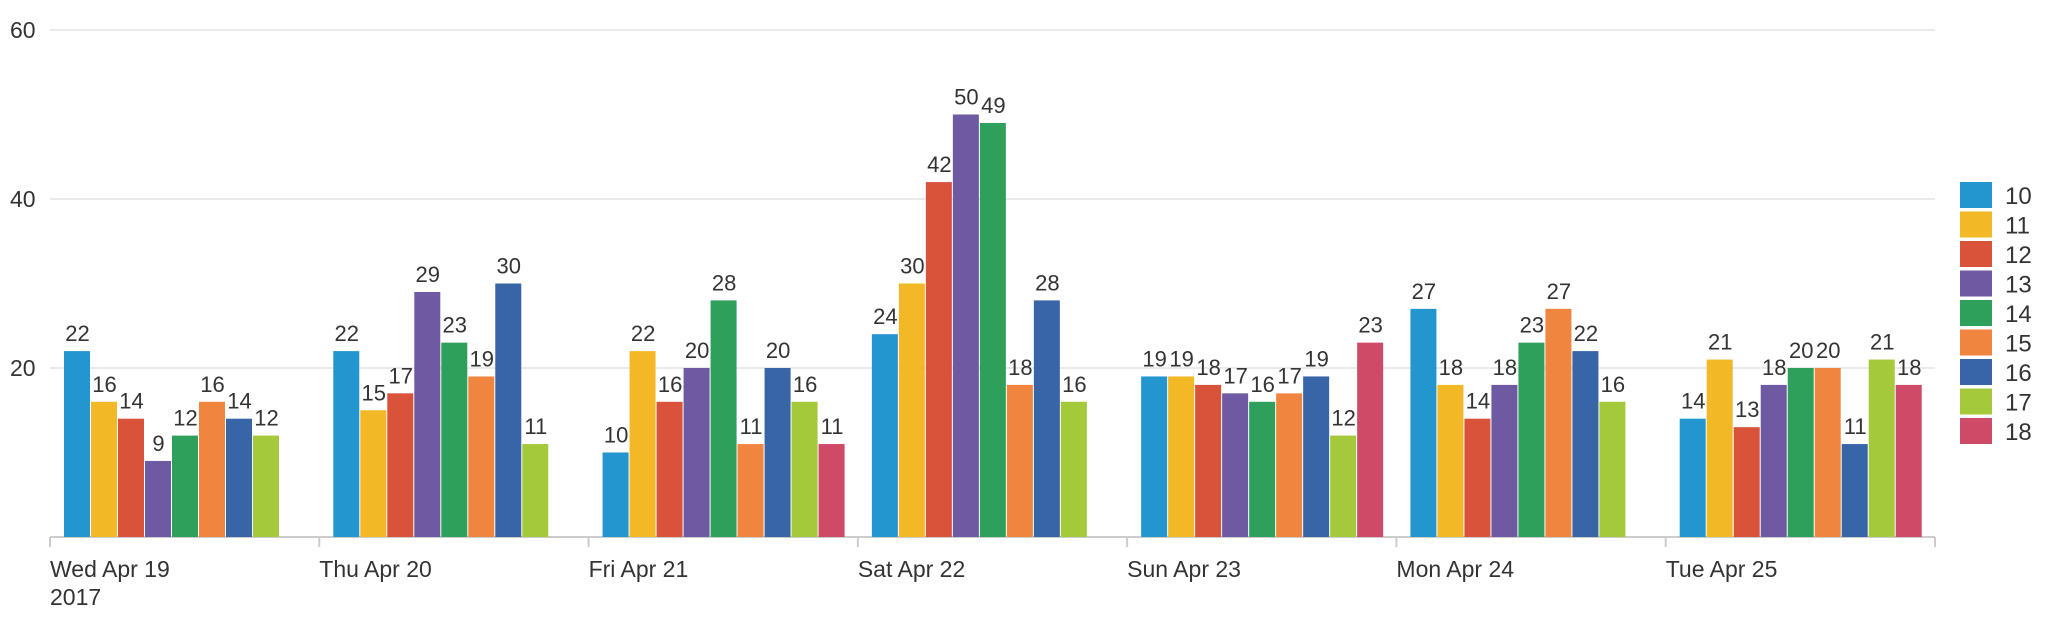 This screenshot has height=631, width=2048. What do you see at coordinates (1559, 291) in the screenshot?
I see `data-label: 27` at bounding box center [1559, 291].